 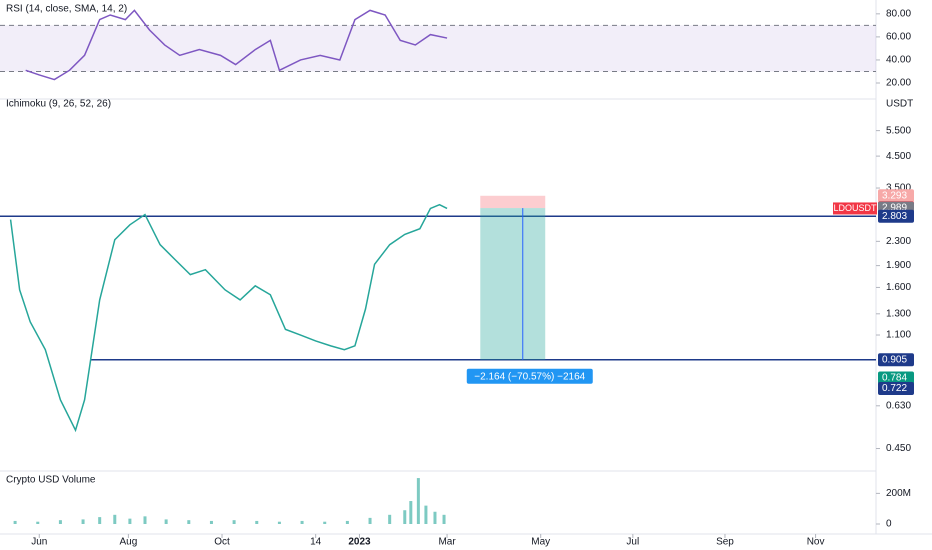 I want to click on volume-title: Crypto USD Volume, so click(x=51, y=480).